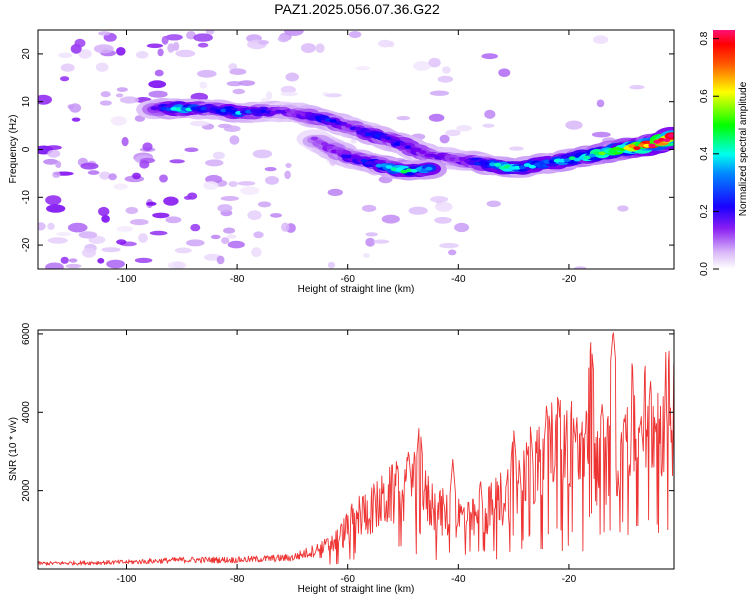  Describe the element at coordinates (709, 153) in the screenshot. I see `colorbar-ticks: 0.0 0.2 0.4 0.6 0.8` at that location.